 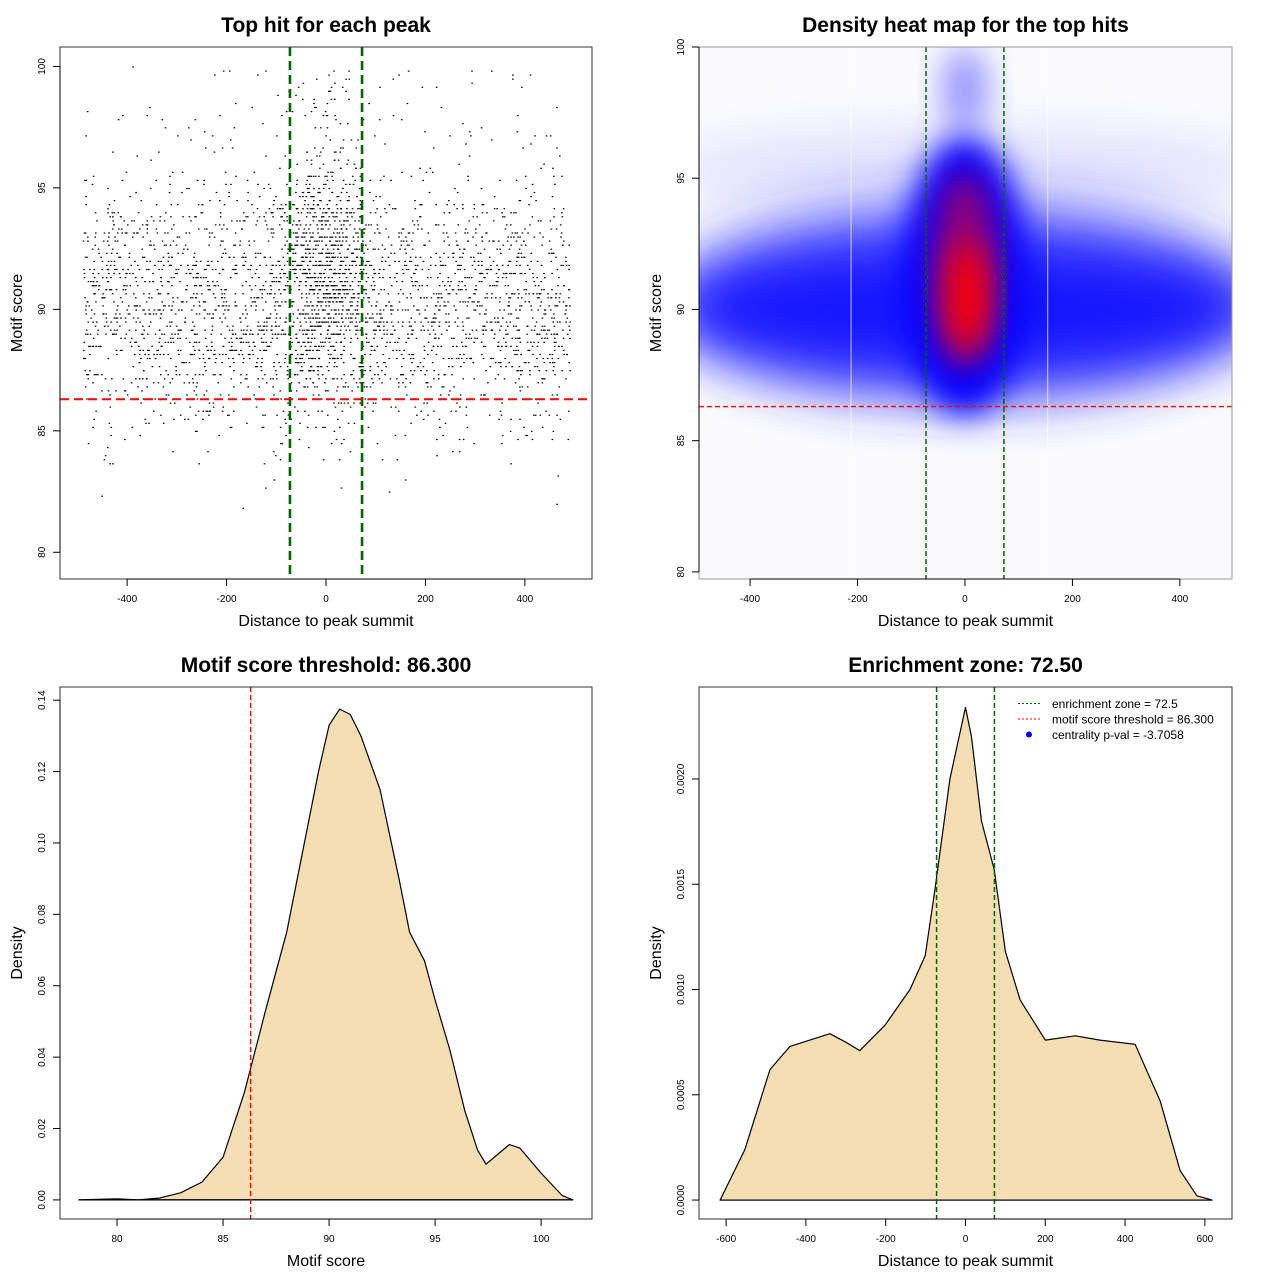 What do you see at coordinates (425, 599) in the screenshot?
I see `x-tick-label: 200` at bounding box center [425, 599].